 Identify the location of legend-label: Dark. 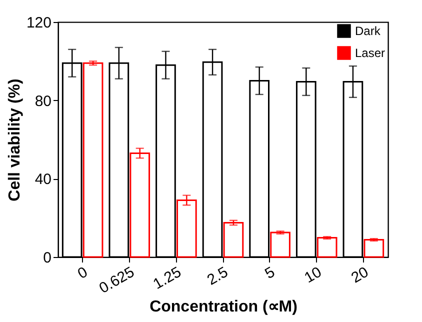
(368, 31).